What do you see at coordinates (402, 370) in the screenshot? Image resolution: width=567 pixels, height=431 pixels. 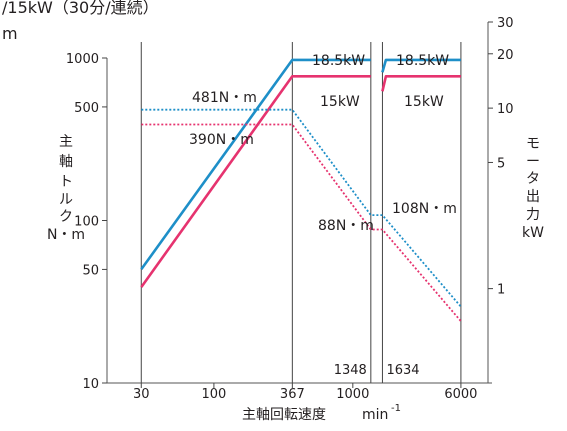 I see `speed-label: 1634` at bounding box center [402, 370].